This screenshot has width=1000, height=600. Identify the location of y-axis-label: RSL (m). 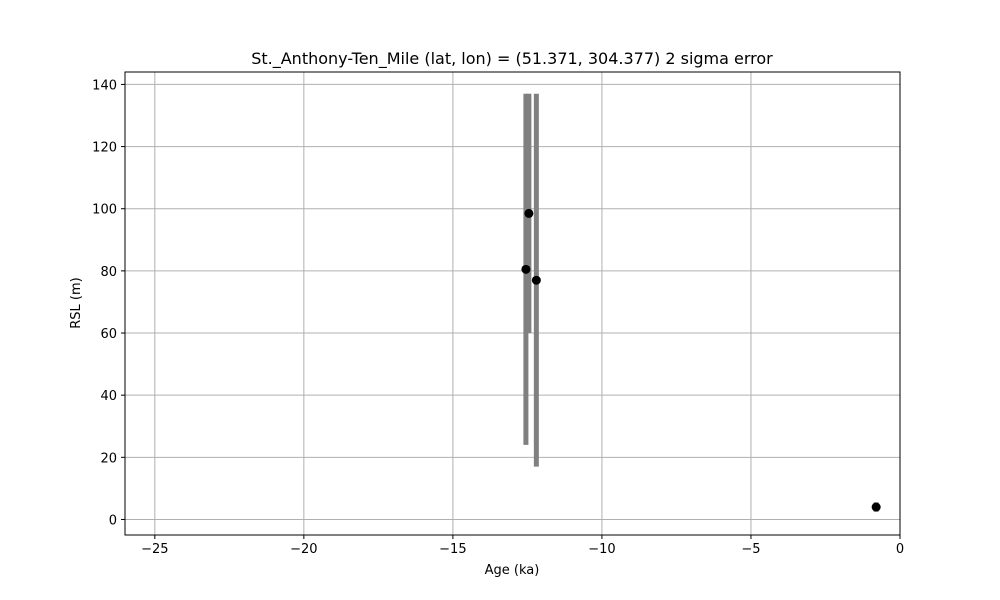
(76, 302).